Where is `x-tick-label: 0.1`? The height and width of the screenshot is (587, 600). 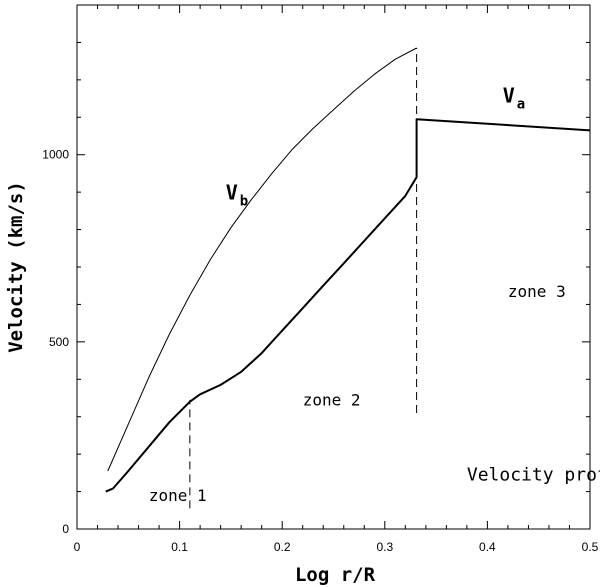 x-tick-label: 0.1 is located at coordinates (179, 547).